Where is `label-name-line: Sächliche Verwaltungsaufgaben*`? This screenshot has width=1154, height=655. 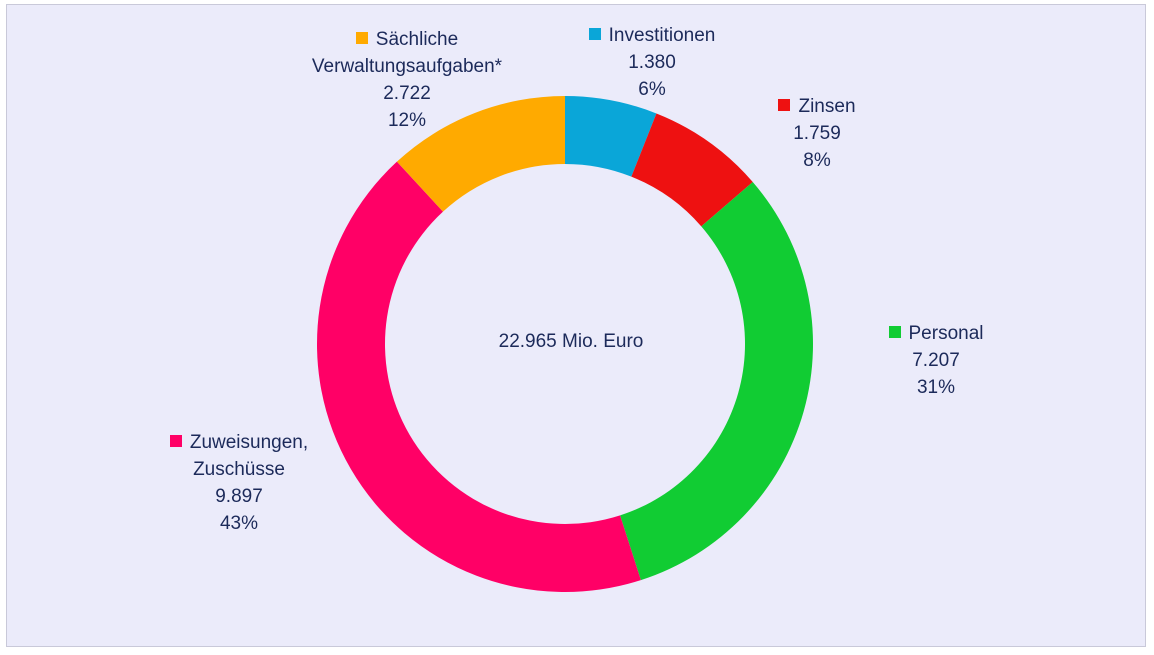 label-name-line: Sächliche Verwaltungsaufgaben* is located at coordinates (407, 53).